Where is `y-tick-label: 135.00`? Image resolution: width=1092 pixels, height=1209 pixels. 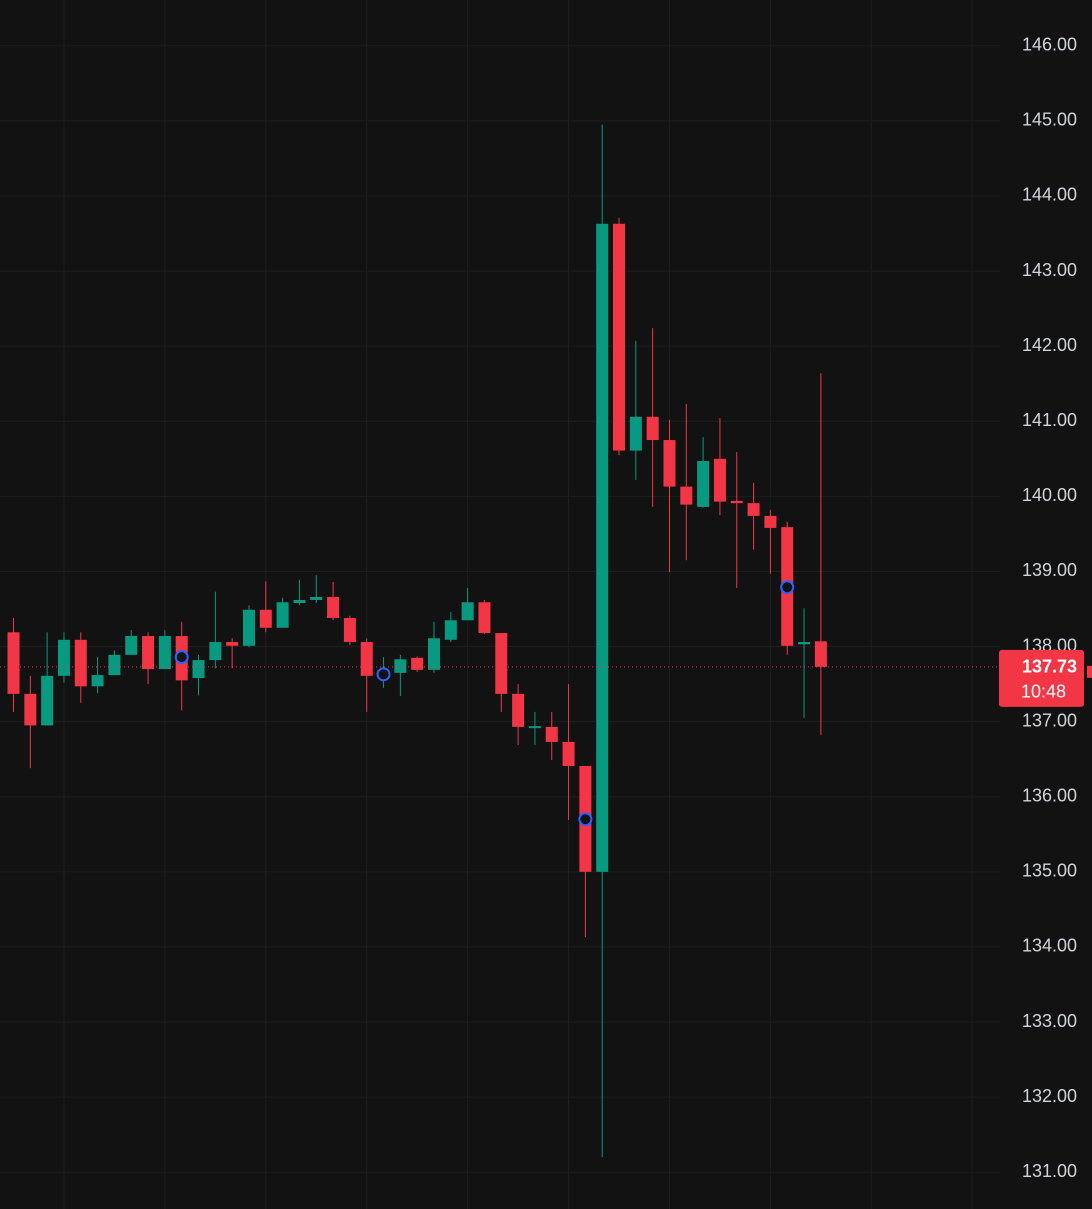
y-tick-label: 135.00 is located at coordinates (1049, 871).